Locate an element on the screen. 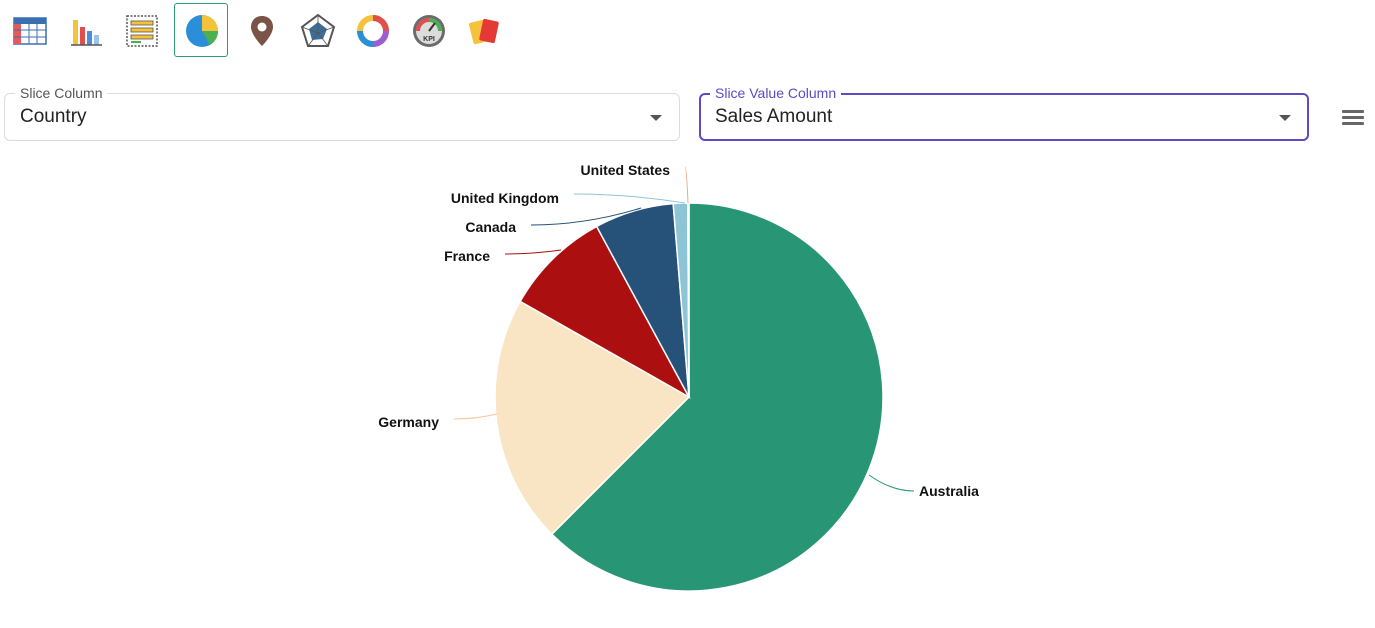 Image resolution: width=1375 pixels, height=628 pixels. slice-label: United States is located at coordinates (626, 170).